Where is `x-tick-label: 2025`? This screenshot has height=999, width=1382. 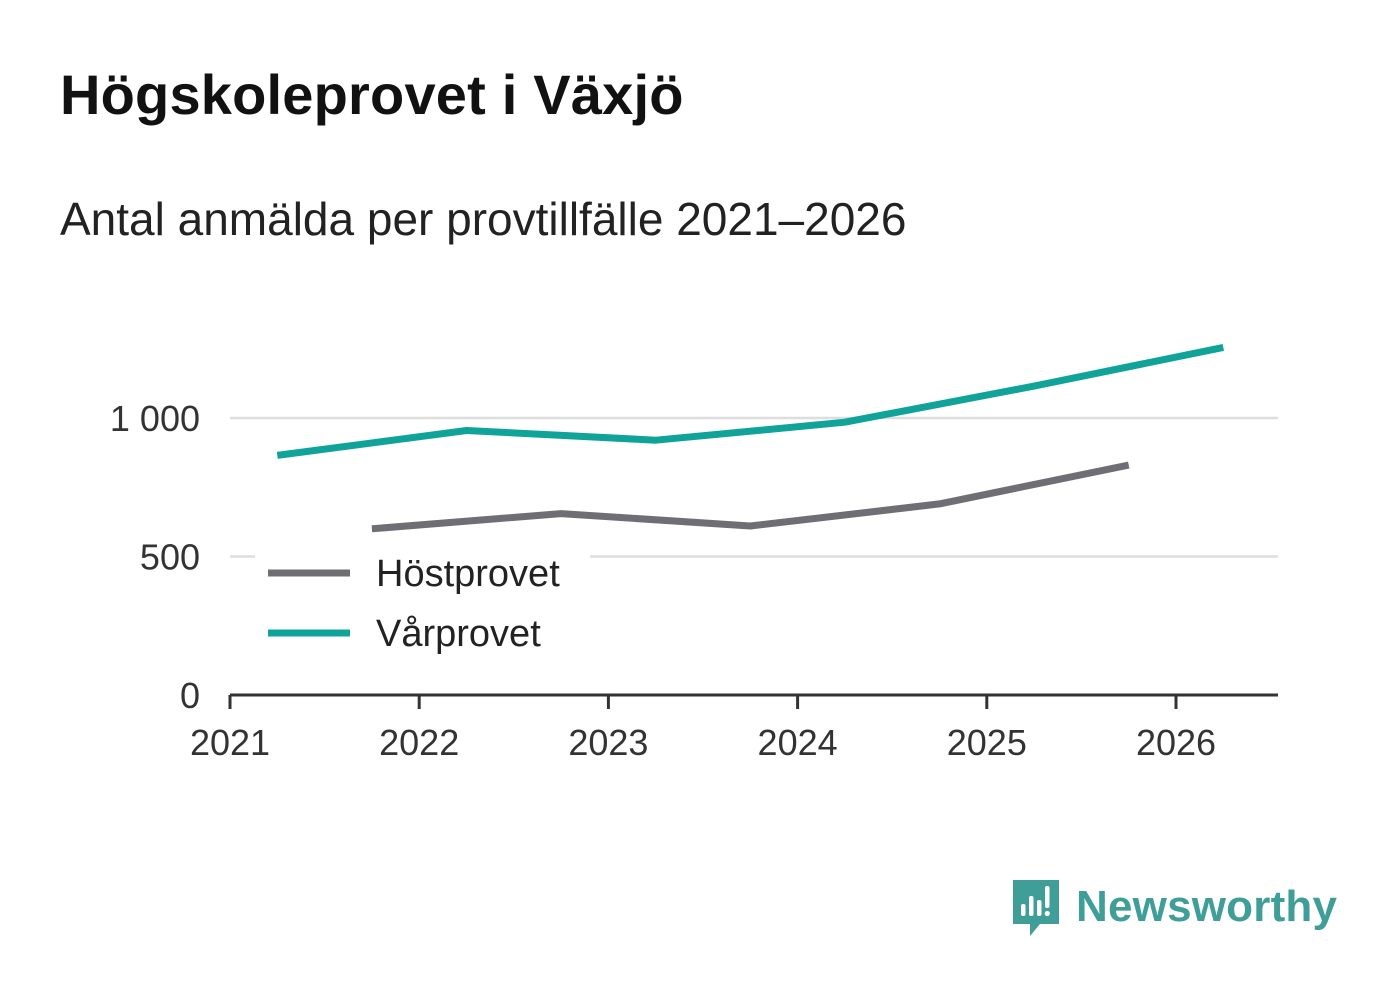 x-tick-label: 2025 is located at coordinates (987, 742).